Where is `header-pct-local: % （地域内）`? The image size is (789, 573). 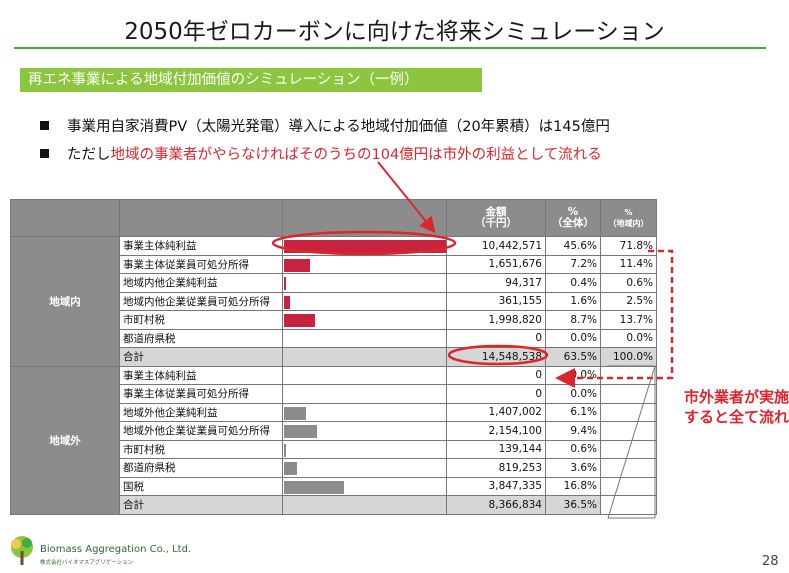
header-pct-local: % （地域内） is located at coordinates (628, 218).